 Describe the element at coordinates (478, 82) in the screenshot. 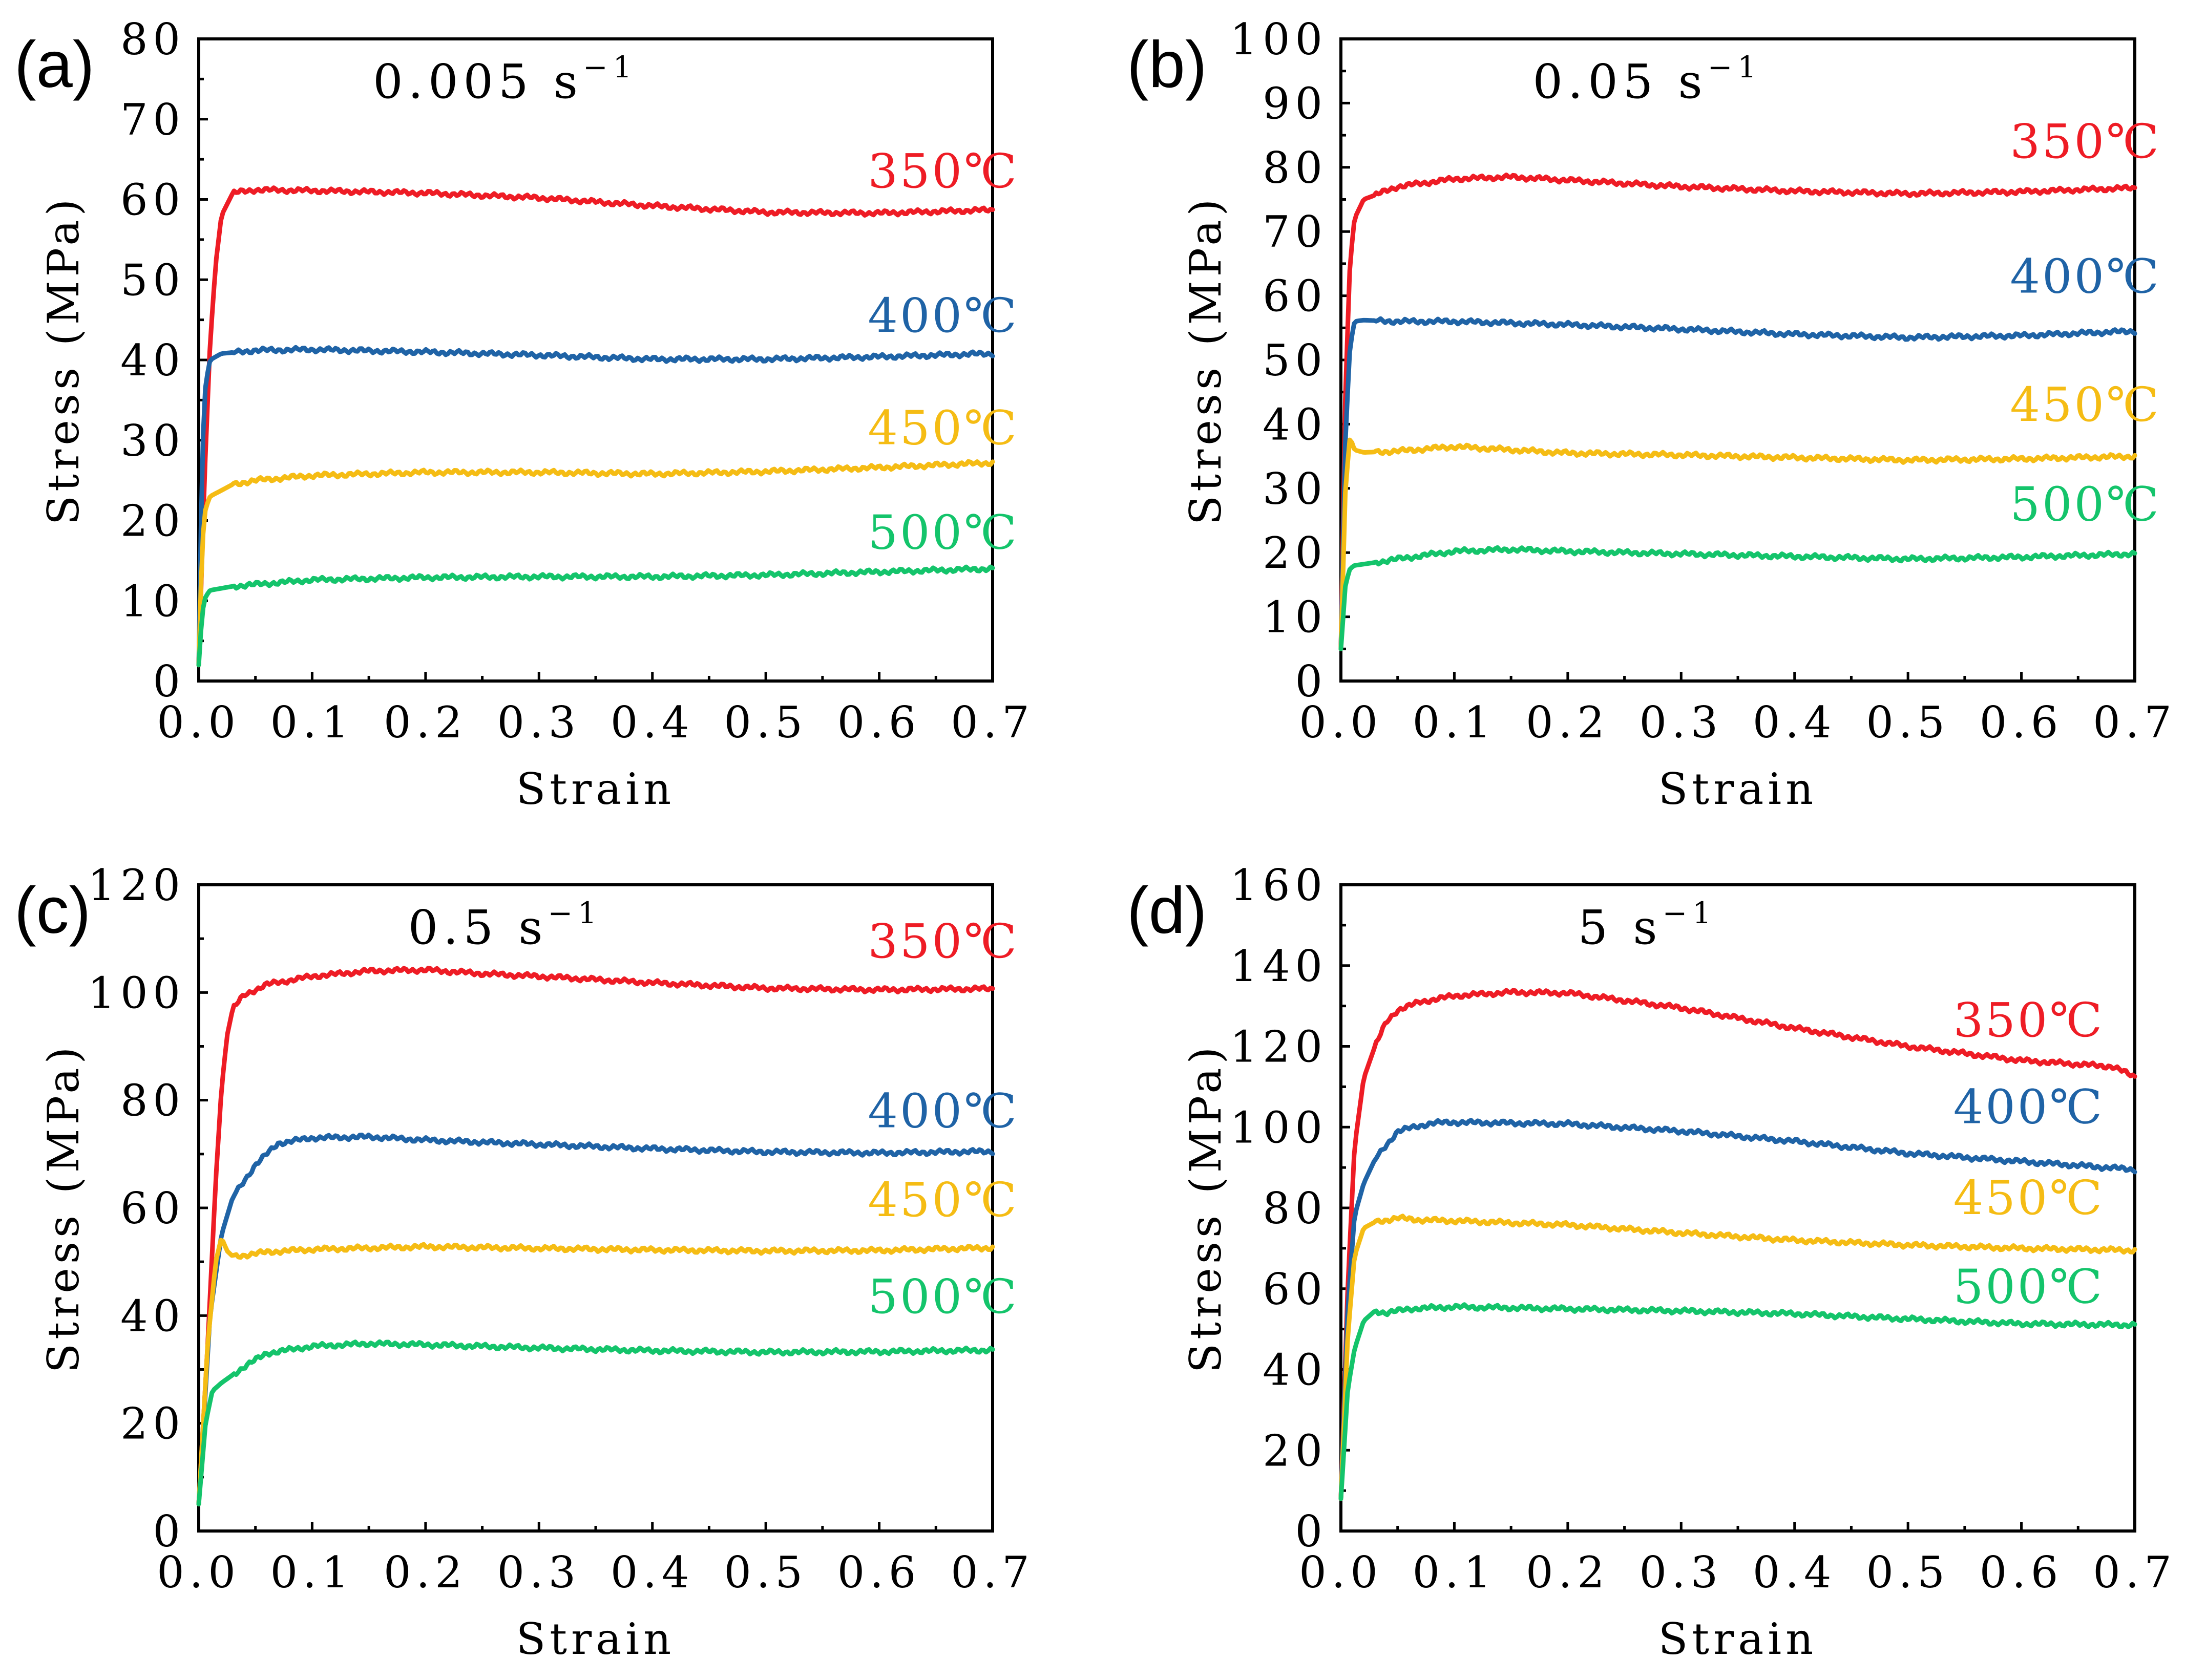

I see `strain-rate-value: 0.005 s` at that location.